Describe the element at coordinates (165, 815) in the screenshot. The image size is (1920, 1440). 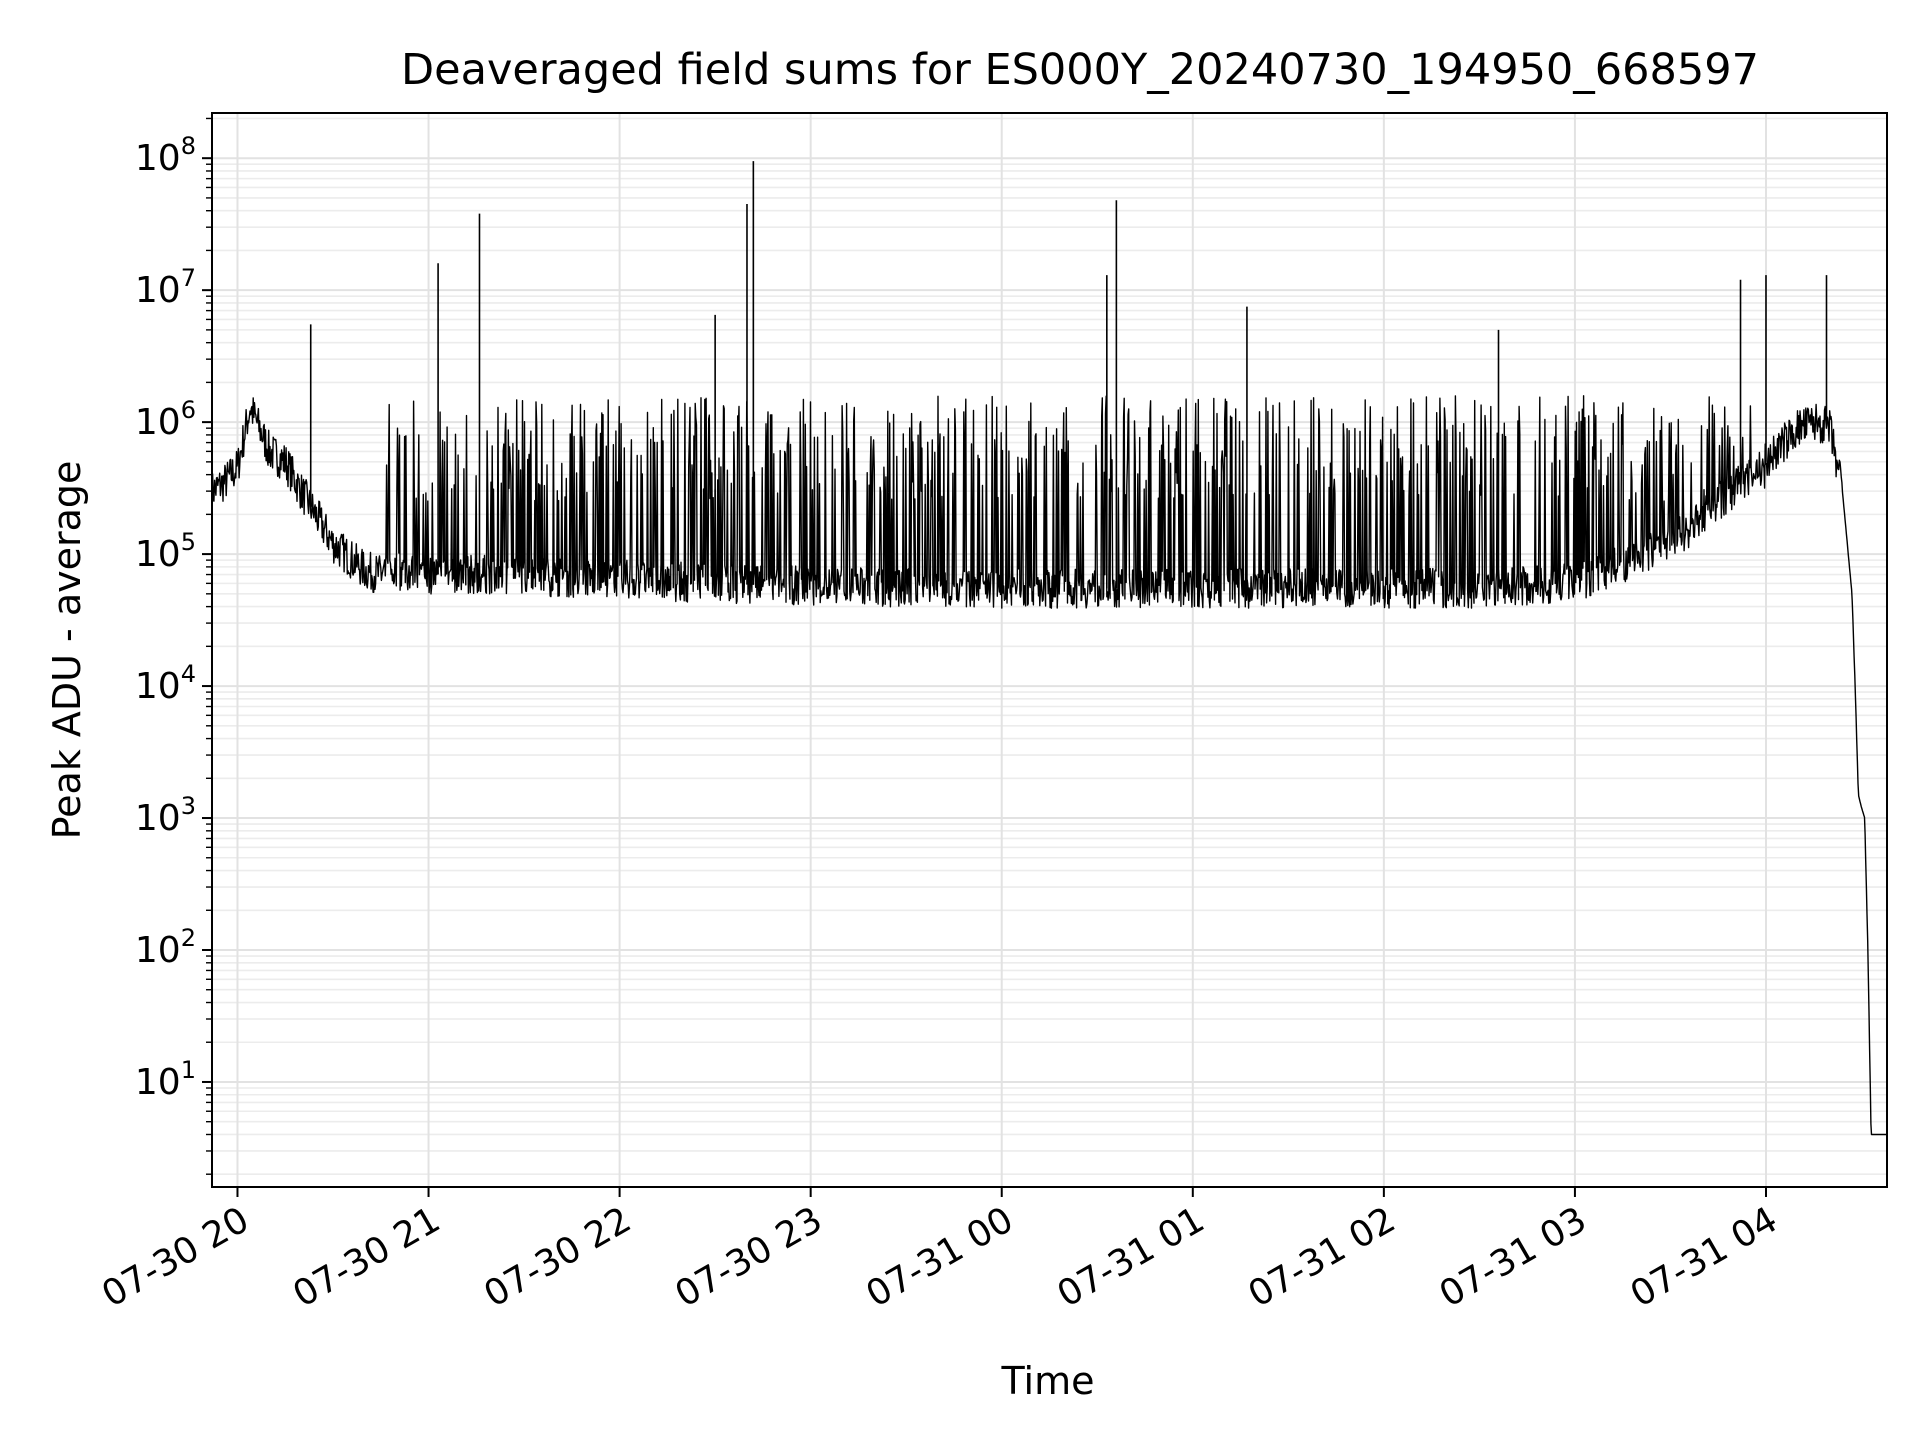
I see `y-tick-label: 10³` at that location.